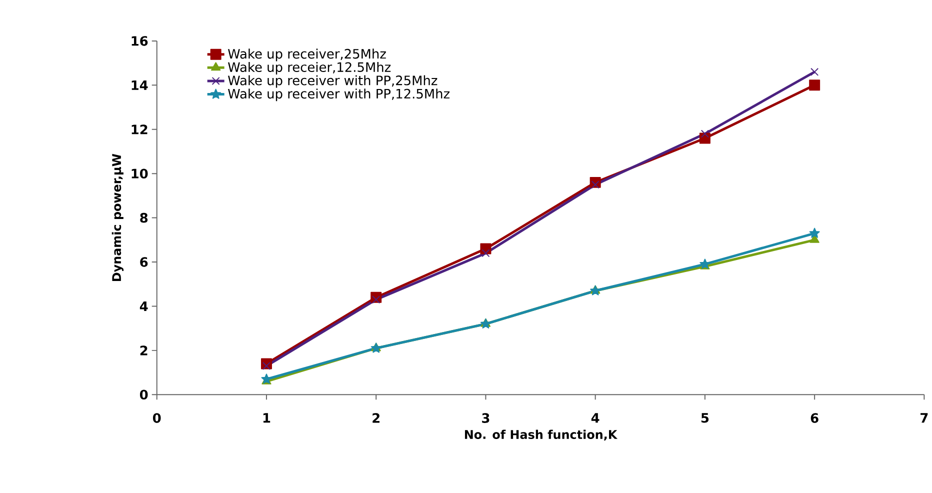  I want to click on x-axis-title: No. of Hash function,K, so click(541, 435).